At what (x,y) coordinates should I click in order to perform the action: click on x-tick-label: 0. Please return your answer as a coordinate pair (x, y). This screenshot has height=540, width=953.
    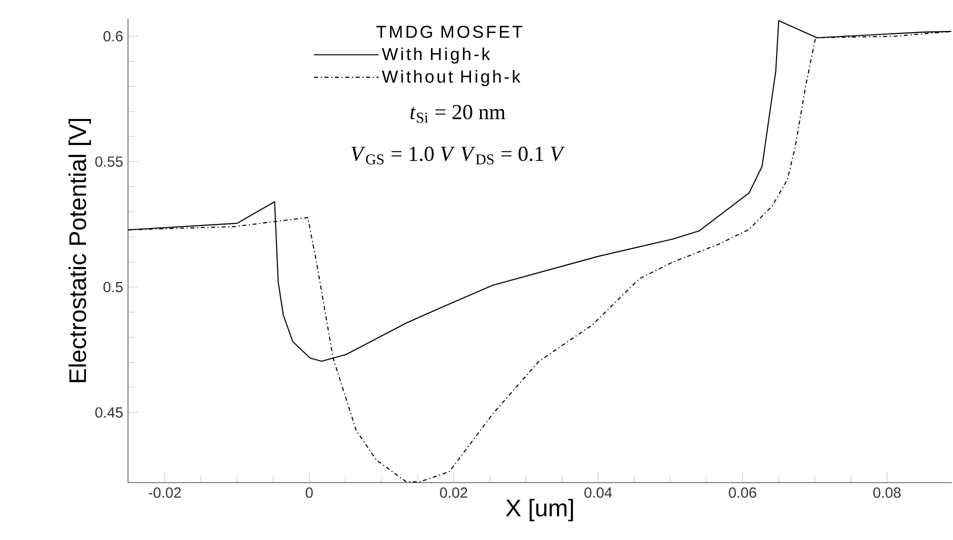
    Looking at the image, I should click on (309, 492).